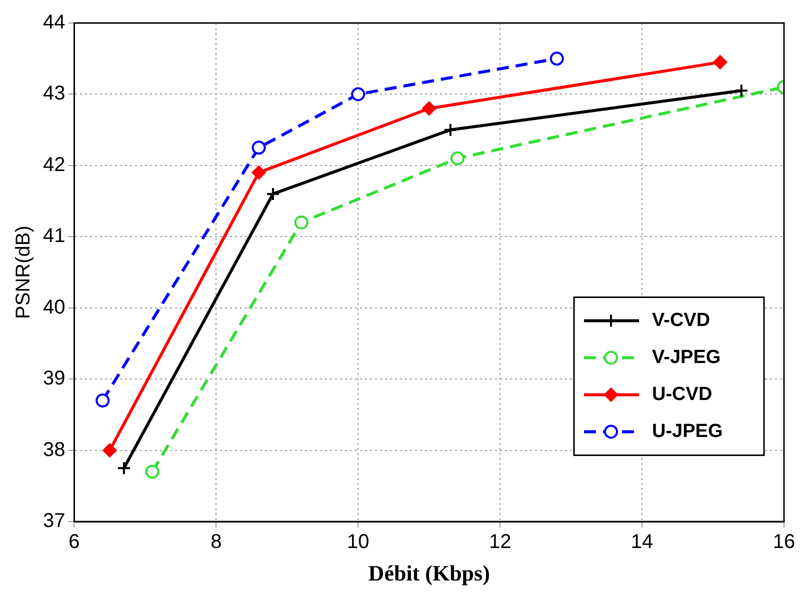 This screenshot has height=600, width=812. What do you see at coordinates (54, 93) in the screenshot?
I see `y-tick-label: 43` at bounding box center [54, 93].